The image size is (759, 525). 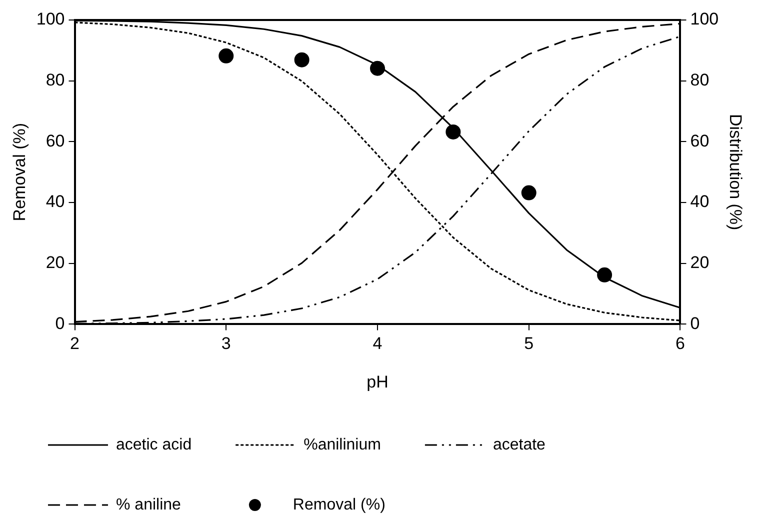 I want to click on y2-tick-label: 40, so click(x=700, y=202).